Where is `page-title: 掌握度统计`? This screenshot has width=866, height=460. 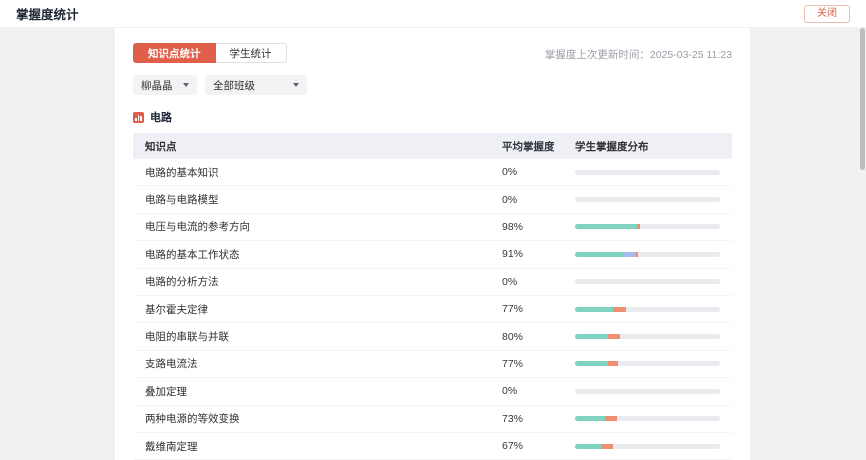 page-title: 掌握度统计 is located at coordinates (47, 15).